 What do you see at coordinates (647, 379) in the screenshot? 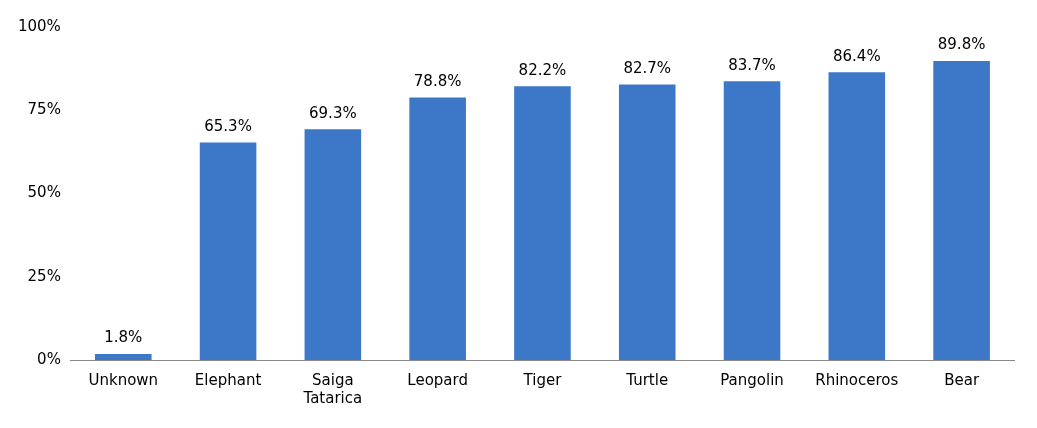
I see `x-tick-label: Turtle` at bounding box center [647, 379].